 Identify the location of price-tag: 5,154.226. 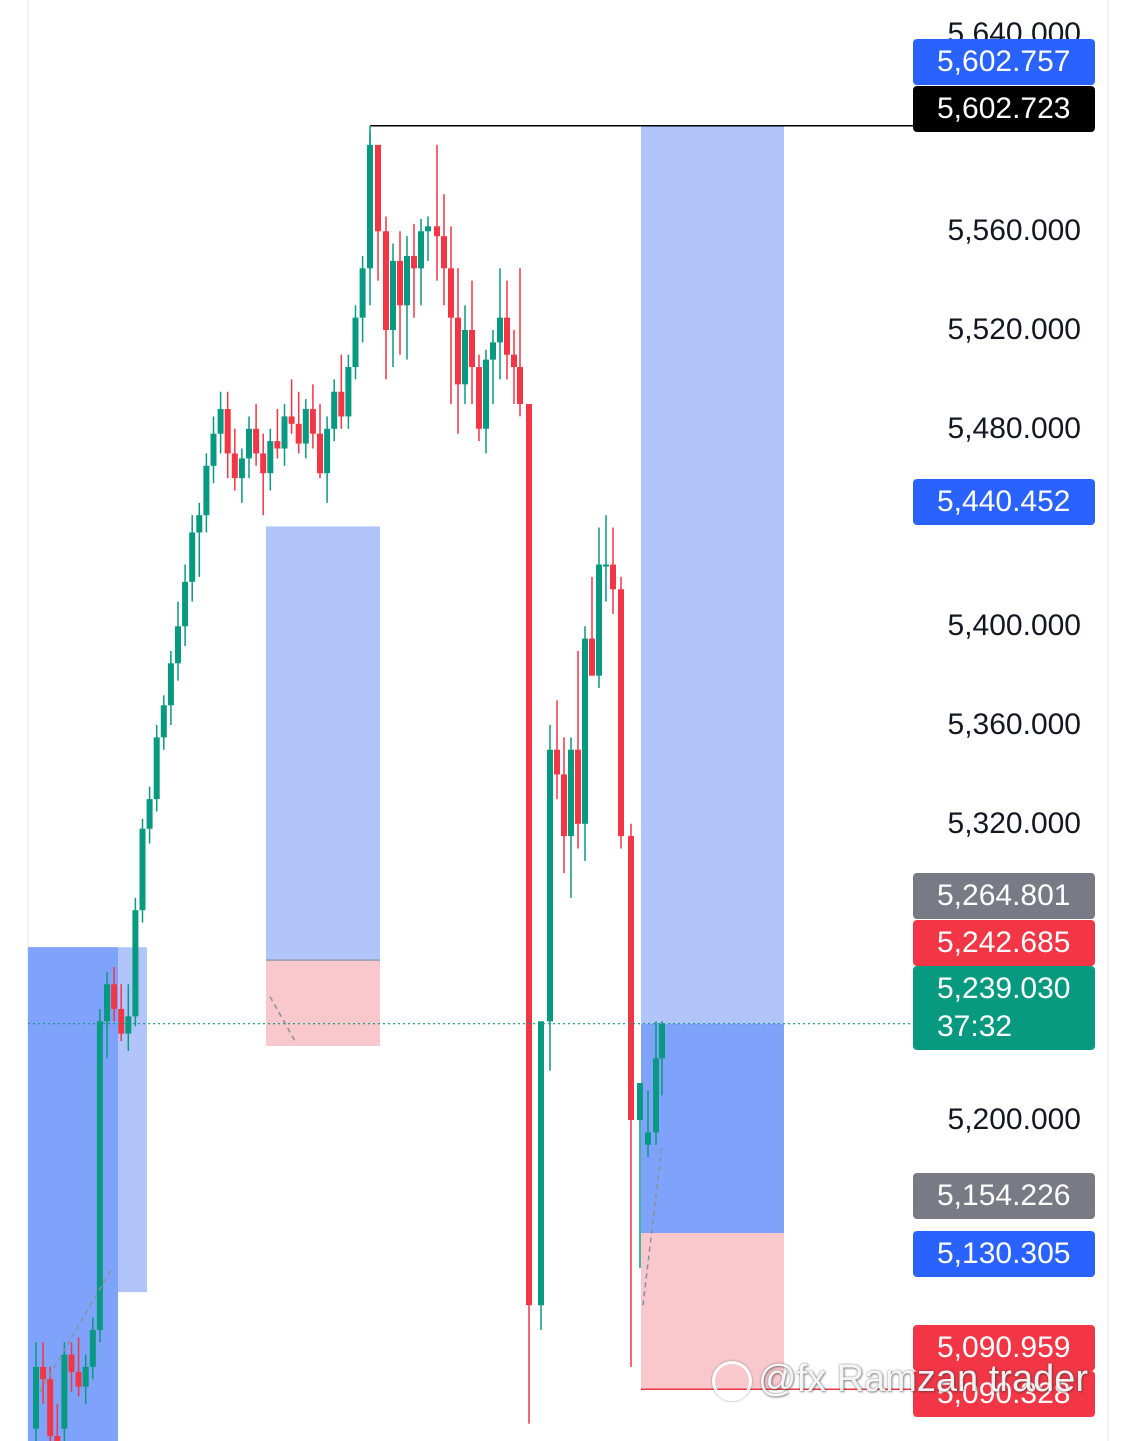
(1004, 1196).